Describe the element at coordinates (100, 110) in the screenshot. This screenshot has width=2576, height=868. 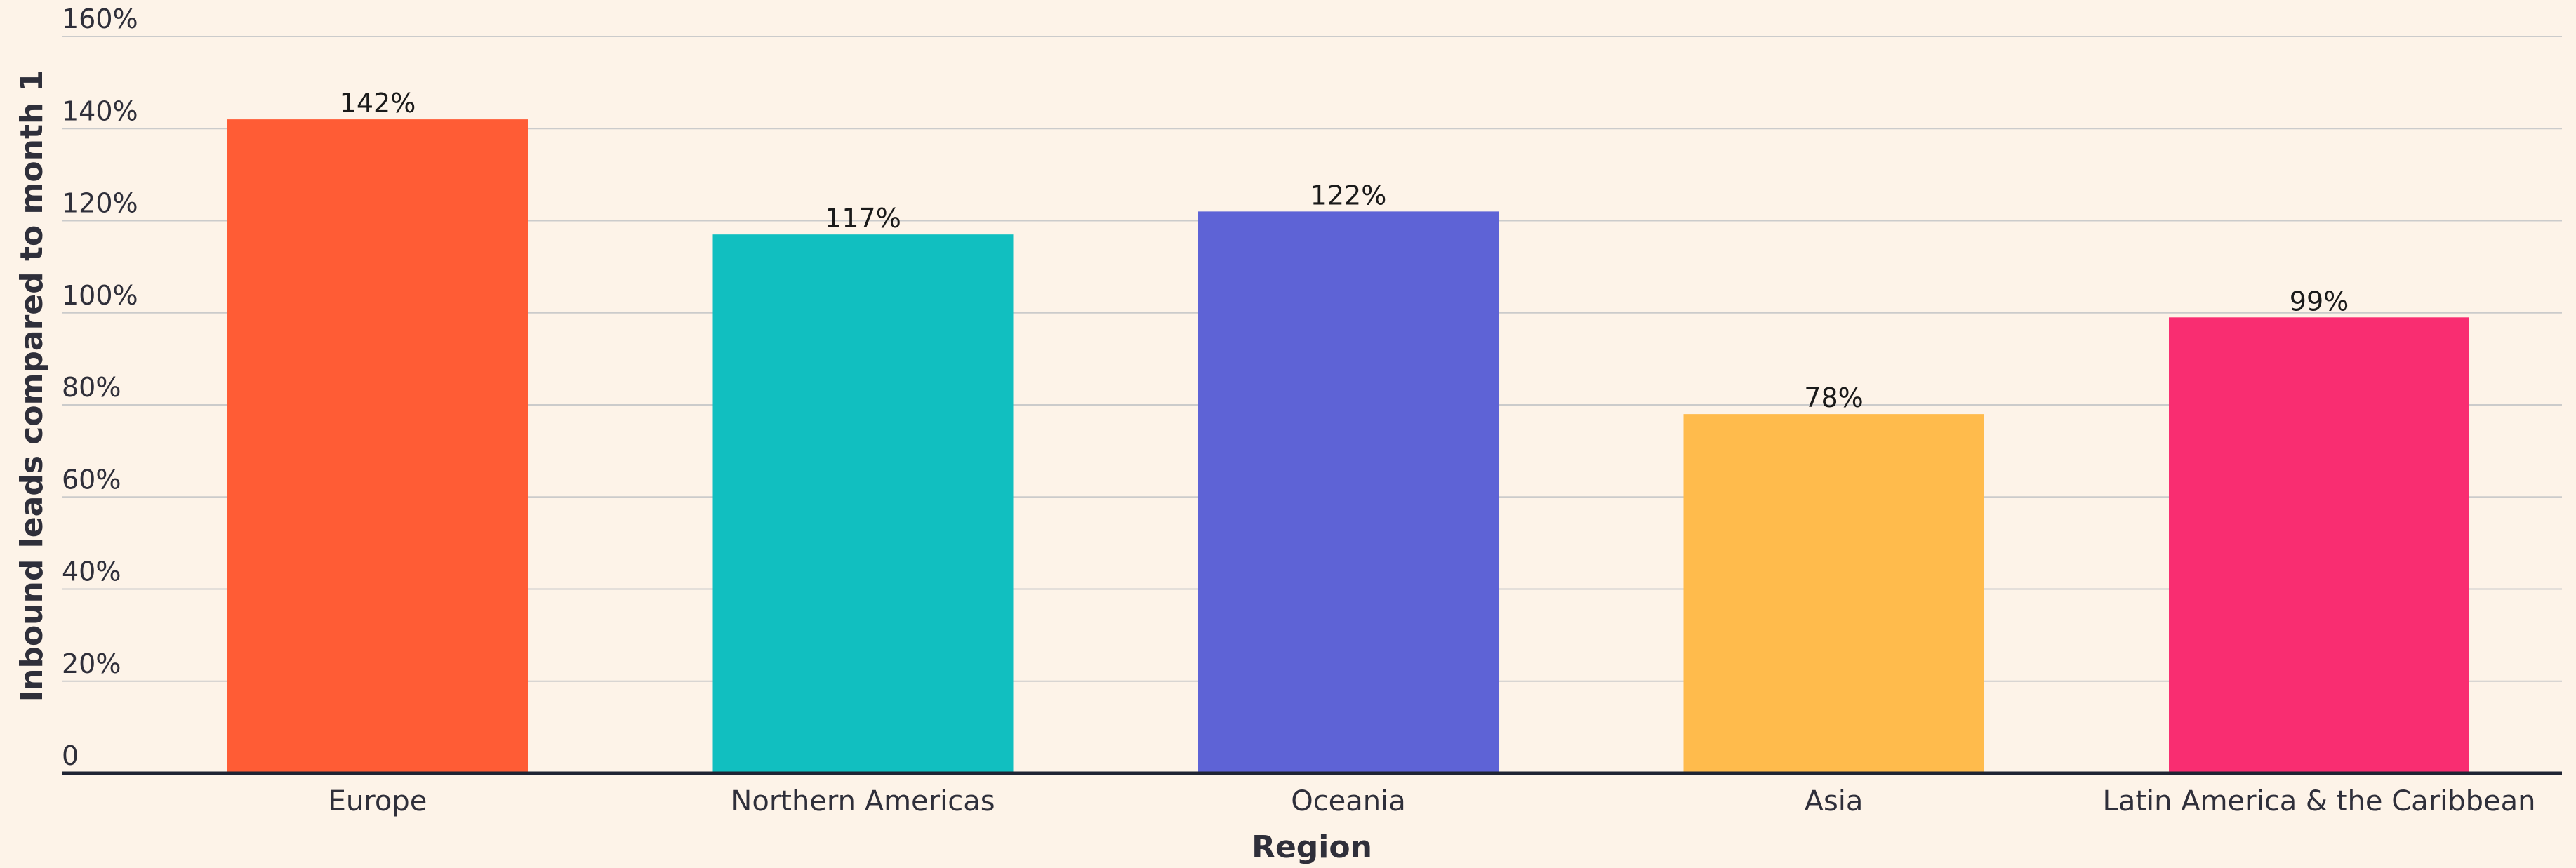
I see `y-tick-label: 140%` at that location.